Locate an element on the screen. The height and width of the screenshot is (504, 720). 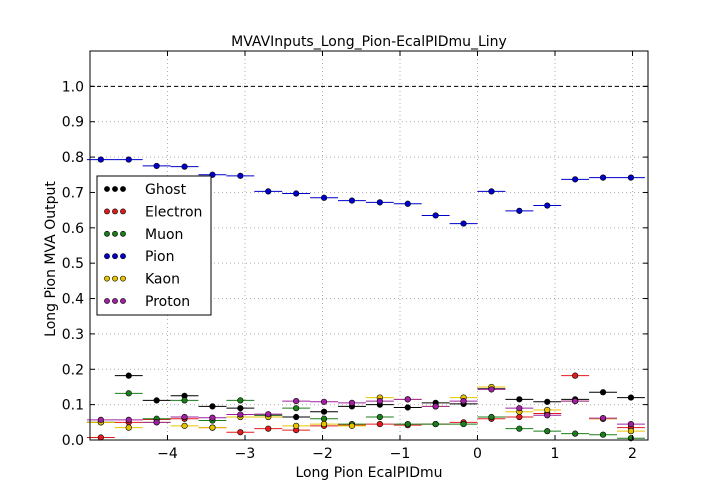
y-tick-label: 0.4 is located at coordinates (73, 300).